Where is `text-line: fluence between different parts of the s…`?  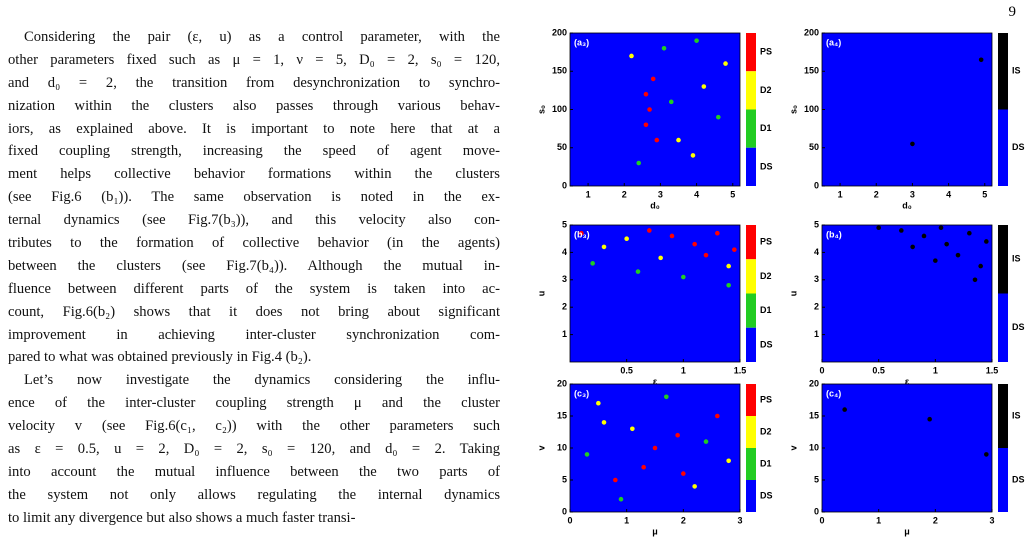 text-line: fluence between different parts of the s… is located at coordinates (254, 288).